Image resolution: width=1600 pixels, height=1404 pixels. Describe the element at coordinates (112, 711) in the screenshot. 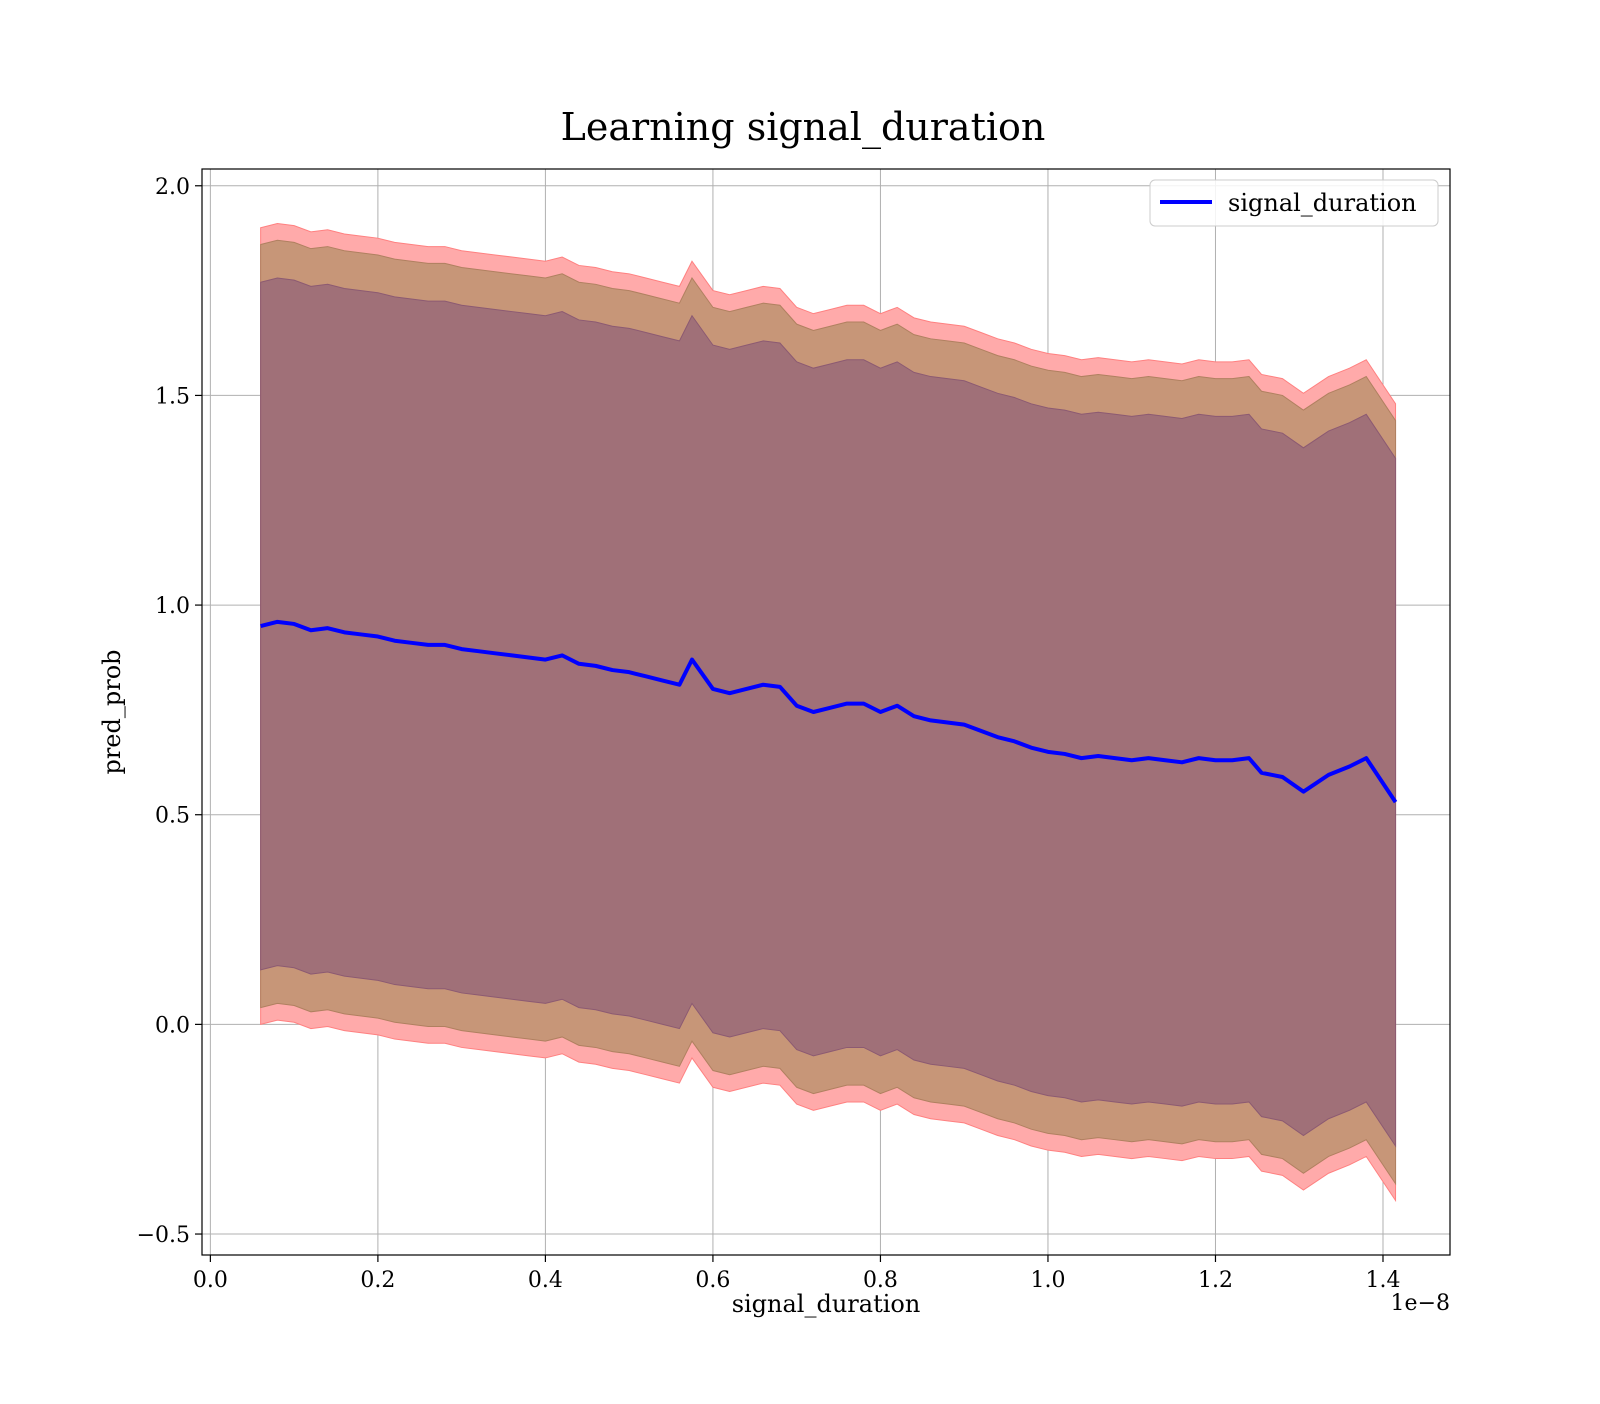

I see `y-axis-title: pred_prob` at that location.